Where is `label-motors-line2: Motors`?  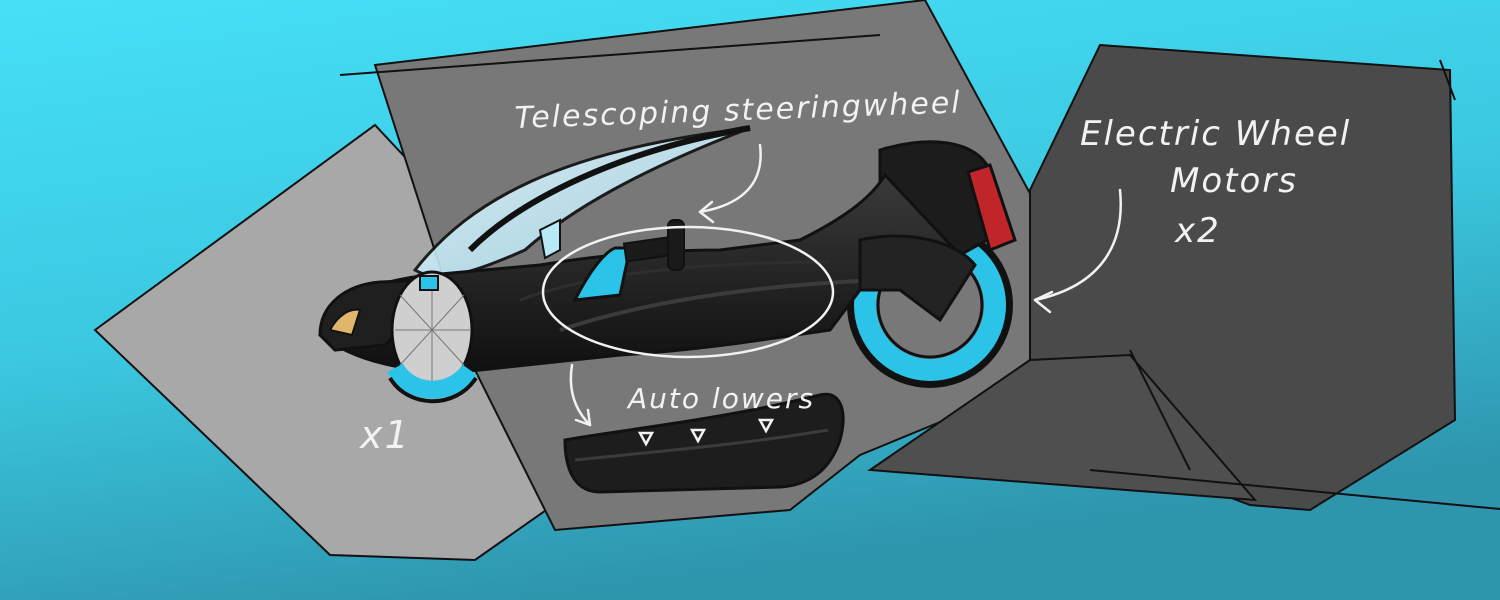 label-motors-line2: Motors is located at coordinates (1234, 181).